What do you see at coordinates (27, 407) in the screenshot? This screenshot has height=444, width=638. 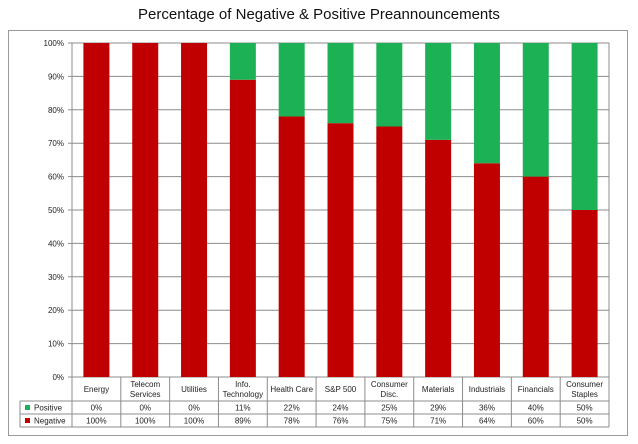 I see `legend-key-positive` at bounding box center [27, 407].